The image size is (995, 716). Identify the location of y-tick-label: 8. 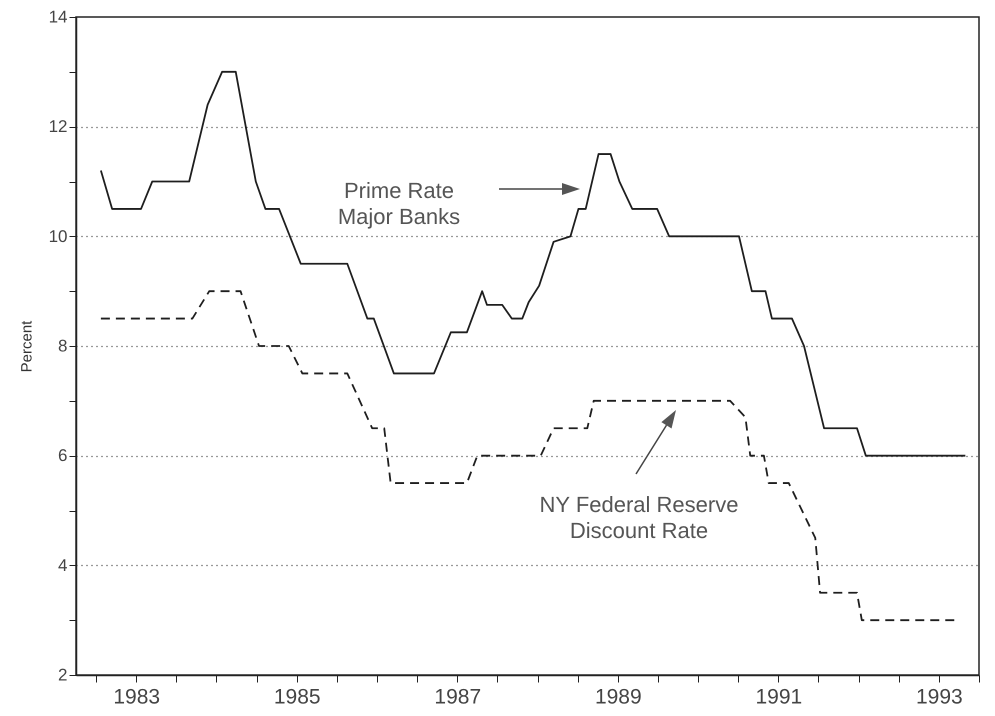
(63, 346).